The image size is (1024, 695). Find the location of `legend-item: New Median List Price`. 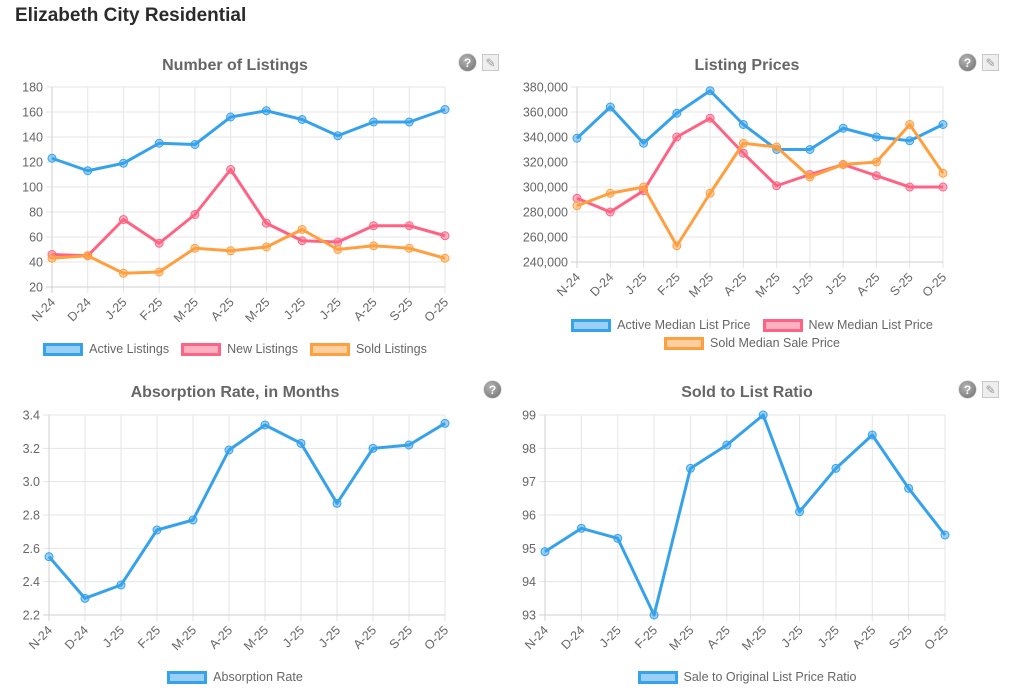

legend-item: New Median List Price is located at coordinates (847, 325).